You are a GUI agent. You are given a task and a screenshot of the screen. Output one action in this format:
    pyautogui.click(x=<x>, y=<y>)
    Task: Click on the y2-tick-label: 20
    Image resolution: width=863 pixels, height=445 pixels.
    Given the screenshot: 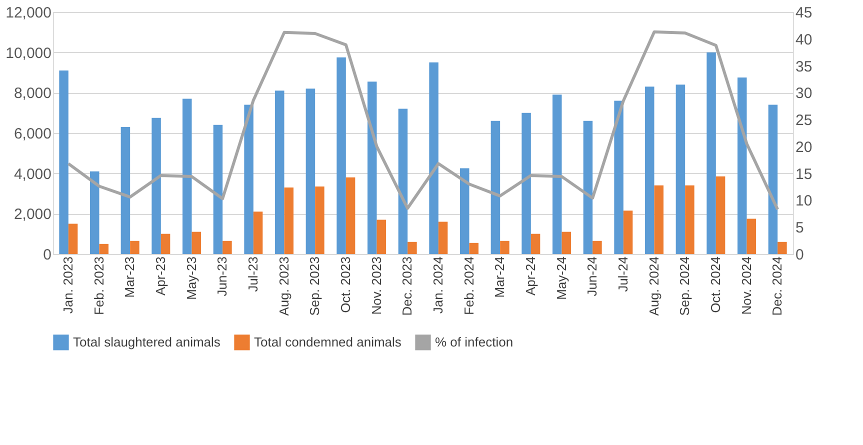 What is the action you would take?
    pyautogui.click(x=804, y=147)
    